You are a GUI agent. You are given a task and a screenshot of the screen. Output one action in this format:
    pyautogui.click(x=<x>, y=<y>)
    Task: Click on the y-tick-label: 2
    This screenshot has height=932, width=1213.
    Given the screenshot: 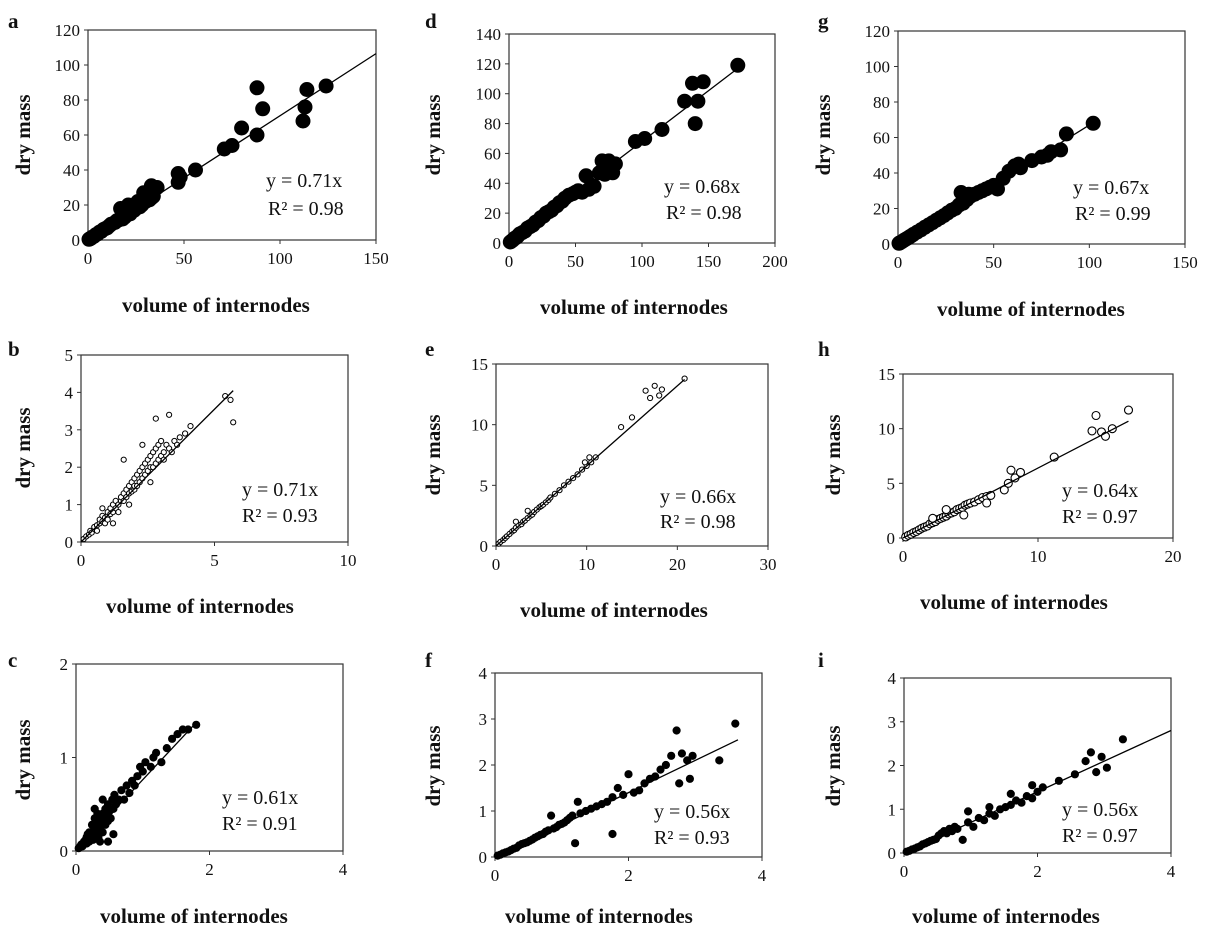 What is the action you would take?
    pyautogui.click(x=69, y=467)
    